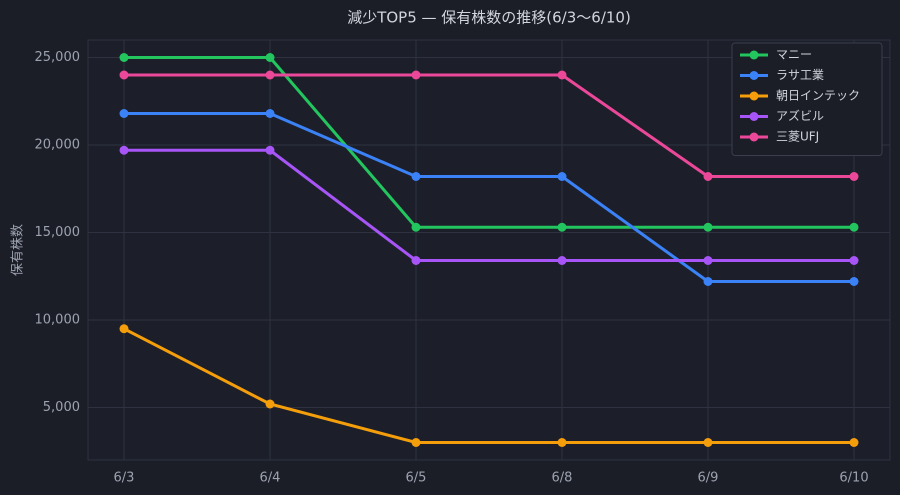  Describe the element at coordinates (797, 137) in the screenshot. I see `legend-label: 三菱UFJ` at that location.